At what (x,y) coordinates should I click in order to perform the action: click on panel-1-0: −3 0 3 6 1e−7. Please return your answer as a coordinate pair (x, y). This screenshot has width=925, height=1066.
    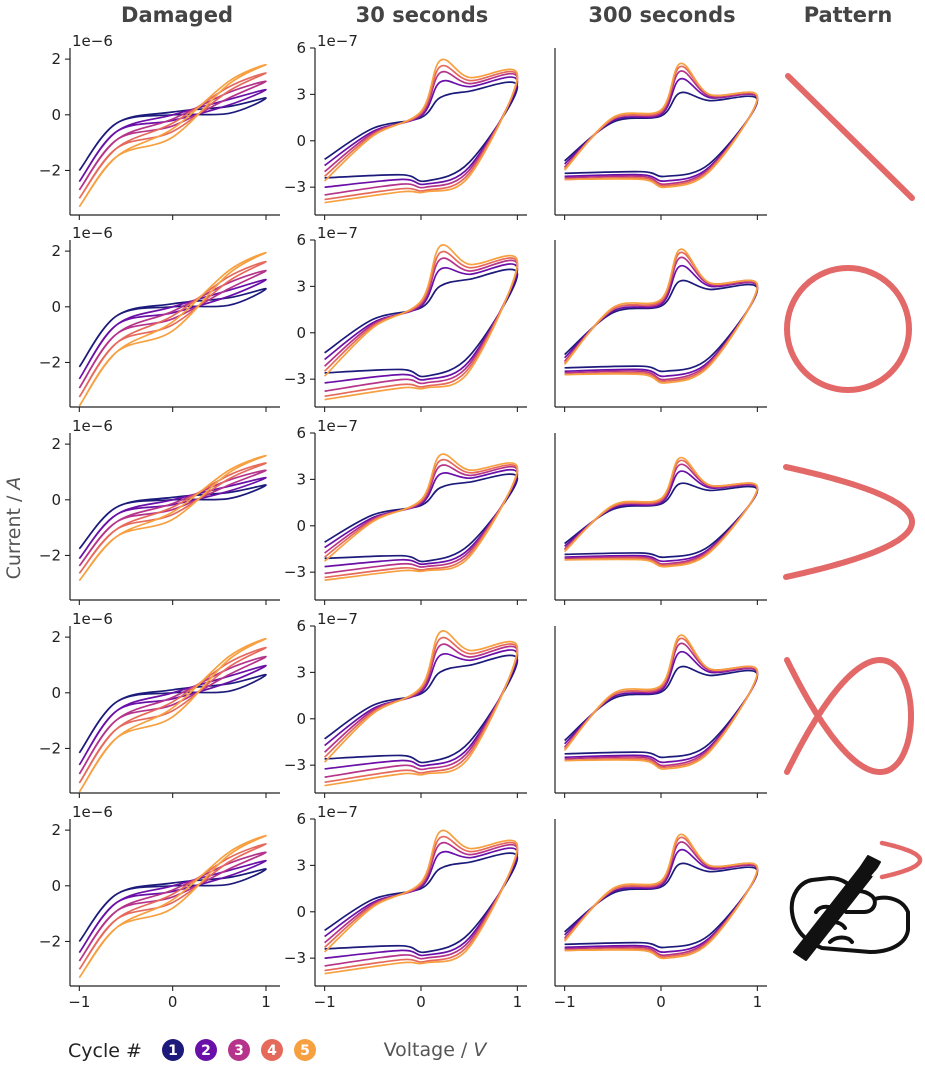
    Looking at the image, I should click on (405, 126).